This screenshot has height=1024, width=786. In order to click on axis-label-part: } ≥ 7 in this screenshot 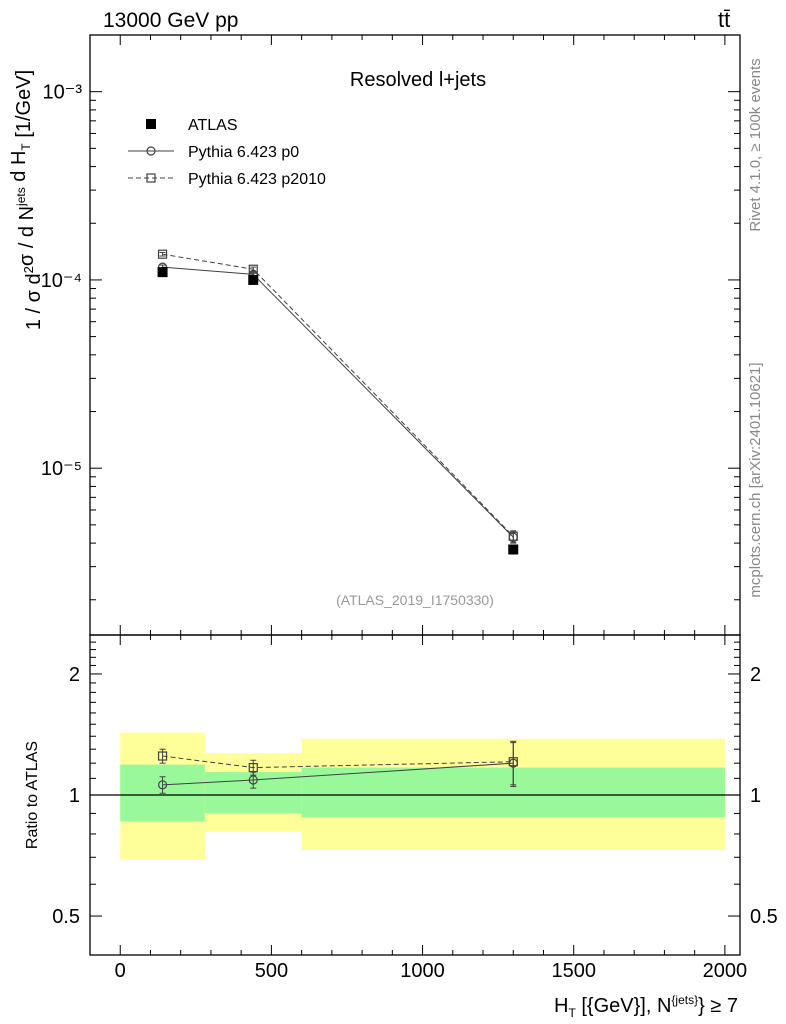, I will do `click(718, 1006)`.